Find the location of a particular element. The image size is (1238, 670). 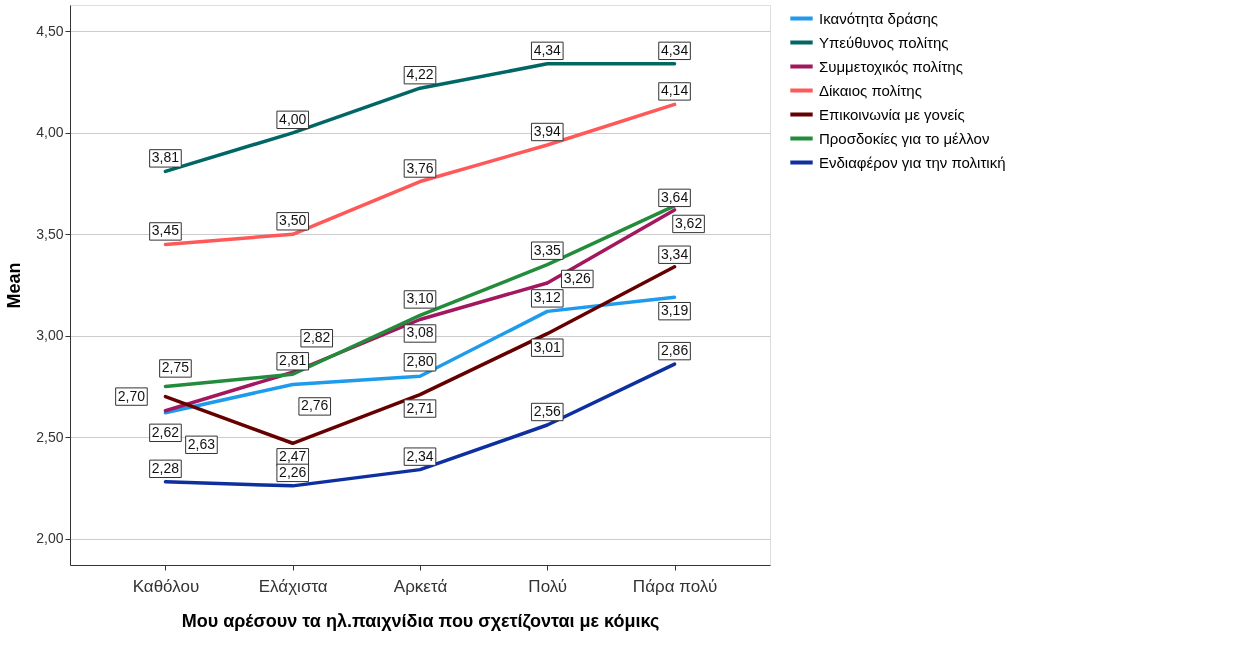

y-tick-label: 4,00 is located at coordinates (50, 132).